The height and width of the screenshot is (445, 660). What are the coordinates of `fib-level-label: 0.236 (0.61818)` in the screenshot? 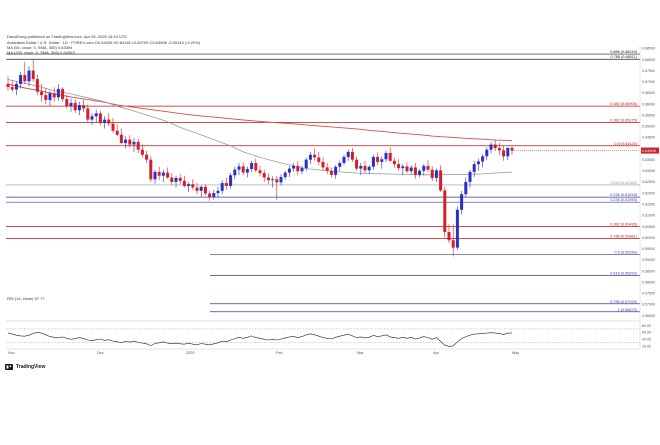 It's located at (624, 195).